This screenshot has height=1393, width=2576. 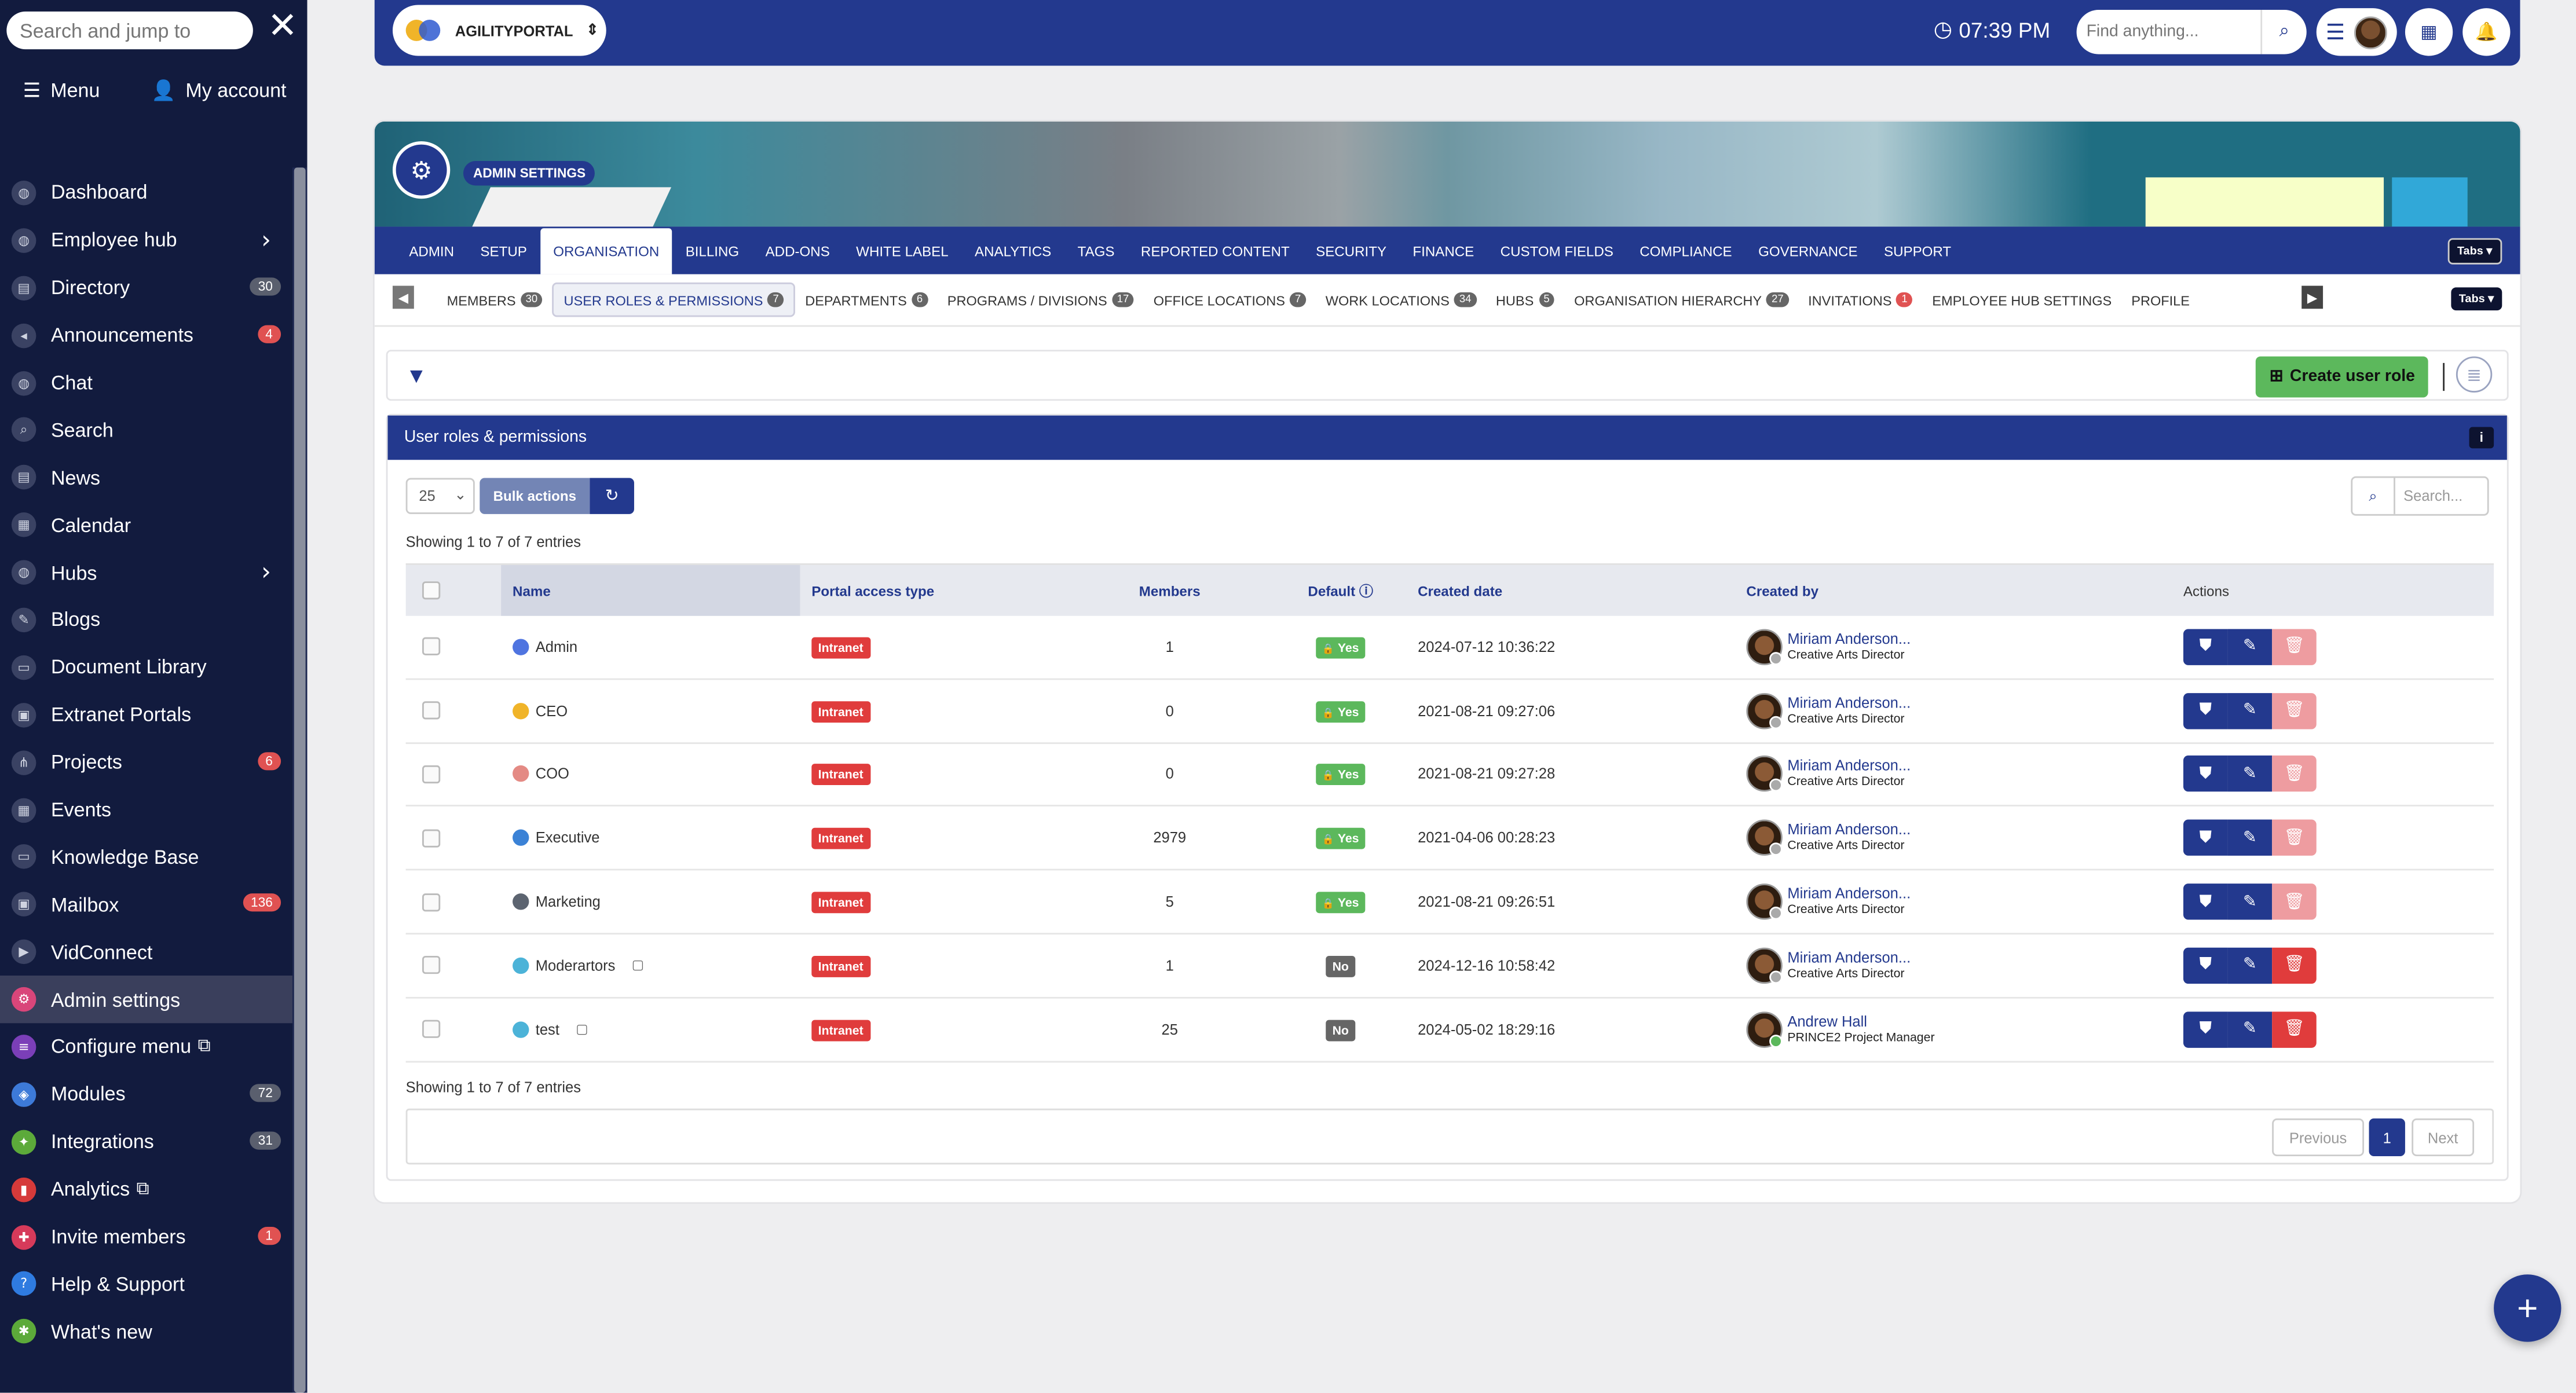 I want to click on tab-analytics: ANALYTICS, so click(x=1013, y=251).